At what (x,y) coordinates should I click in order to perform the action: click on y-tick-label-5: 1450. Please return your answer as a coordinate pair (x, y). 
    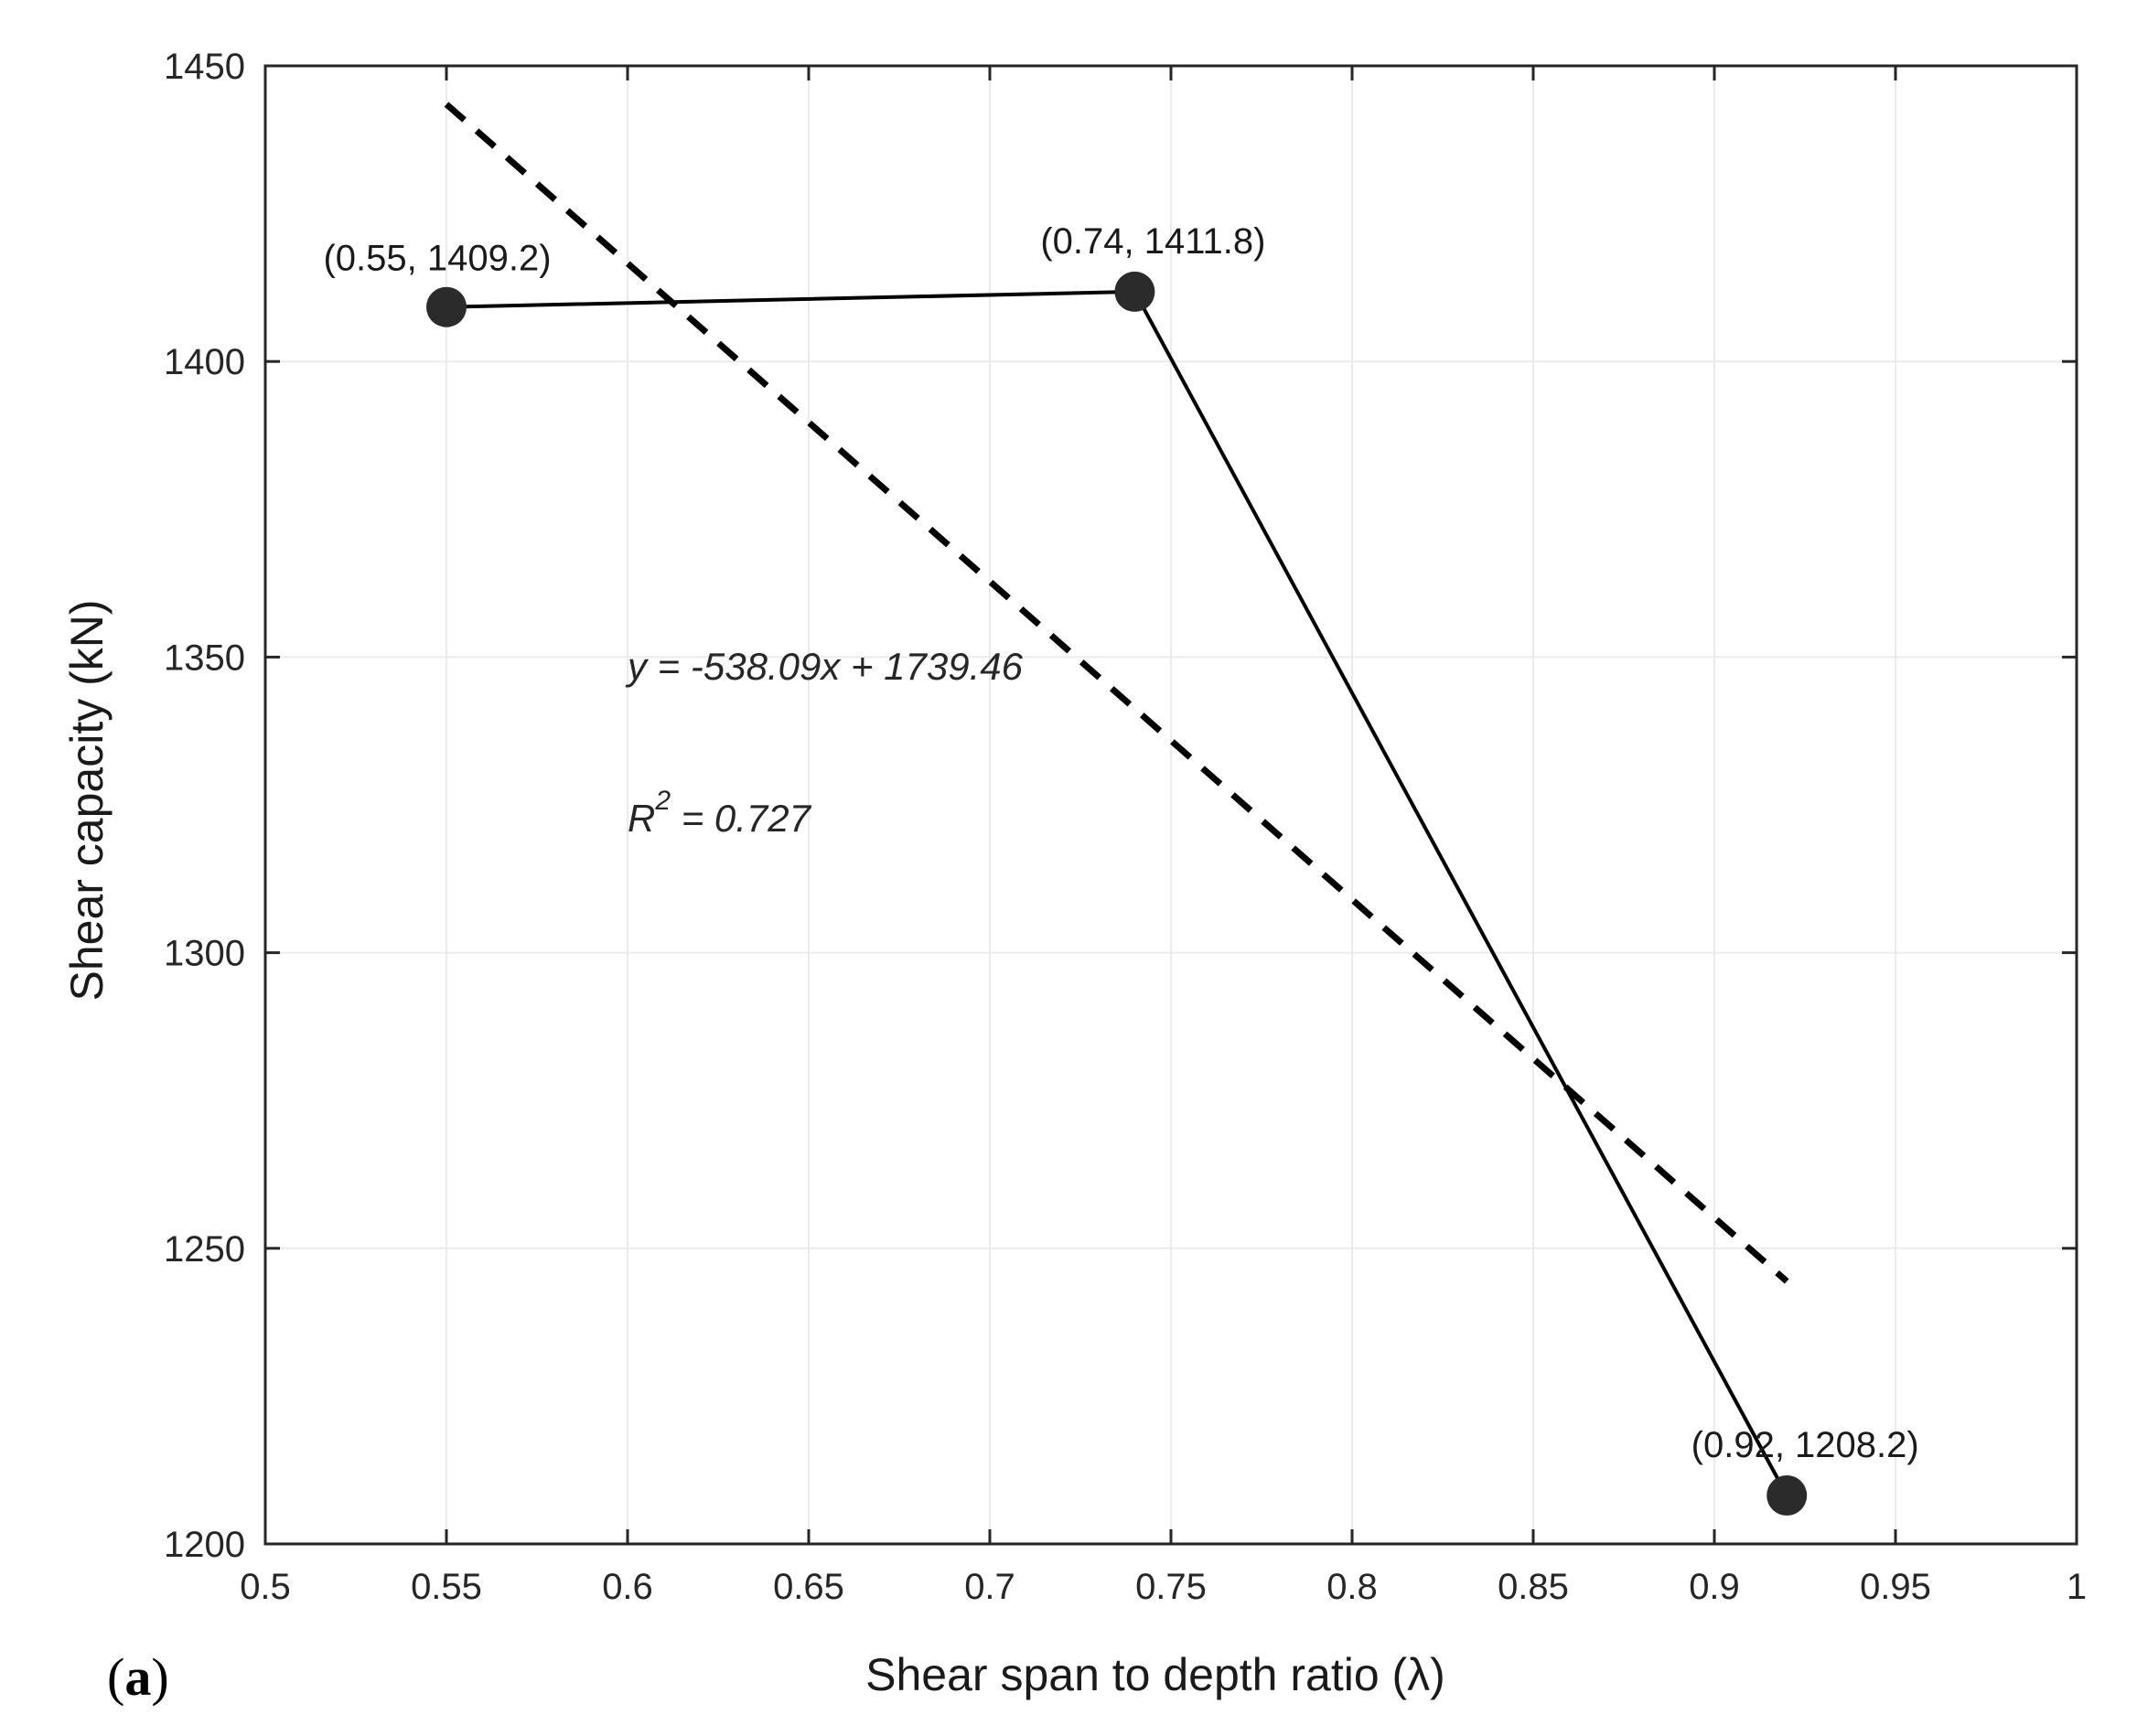
    Looking at the image, I should click on (205, 67).